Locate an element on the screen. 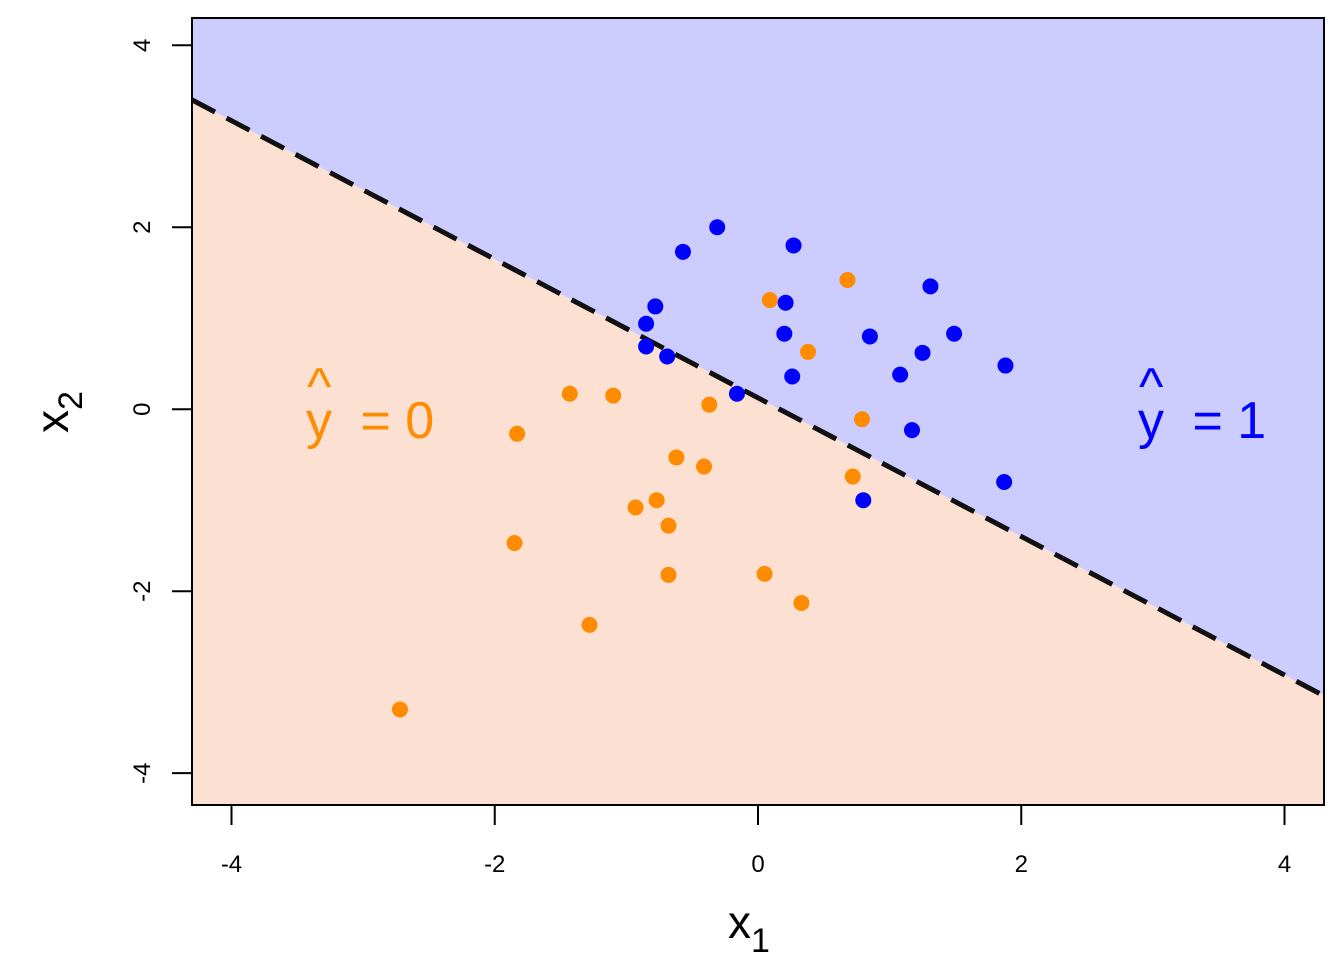 This screenshot has height=960, width=1344. y-tick-label: 2 is located at coordinates (142, 227).